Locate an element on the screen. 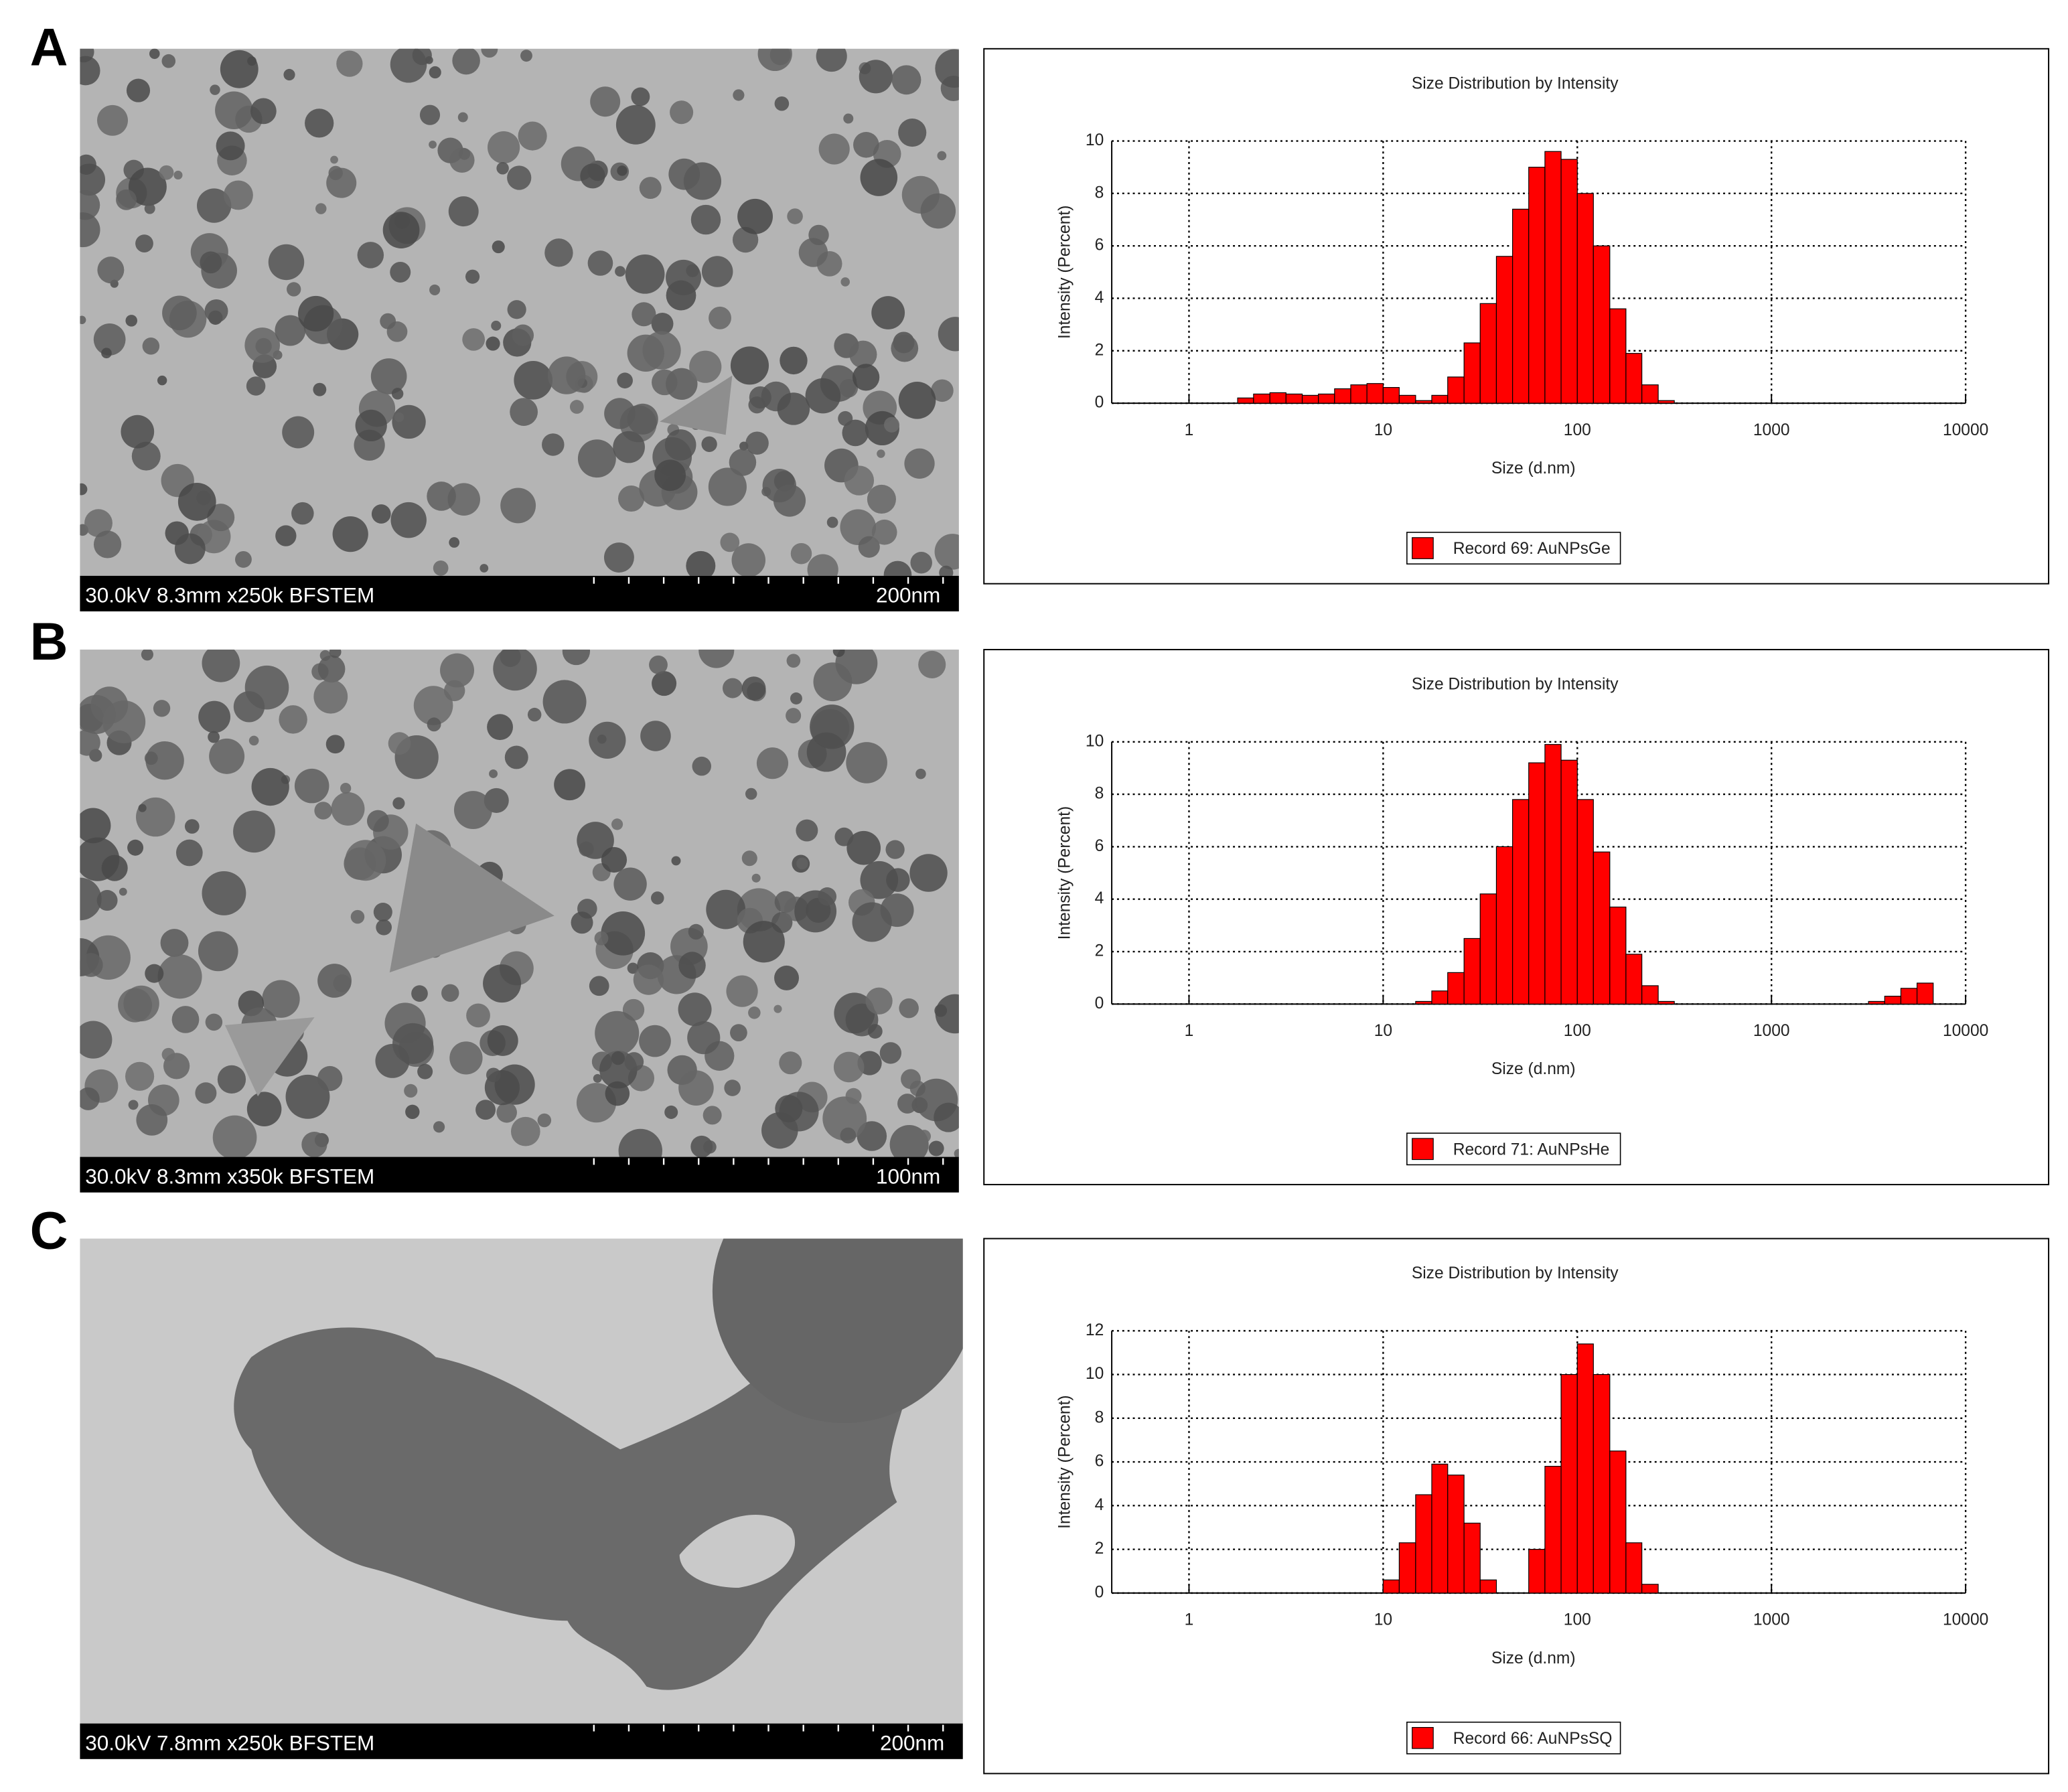  y-tick-label: 2 is located at coordinates (1099, 1549).